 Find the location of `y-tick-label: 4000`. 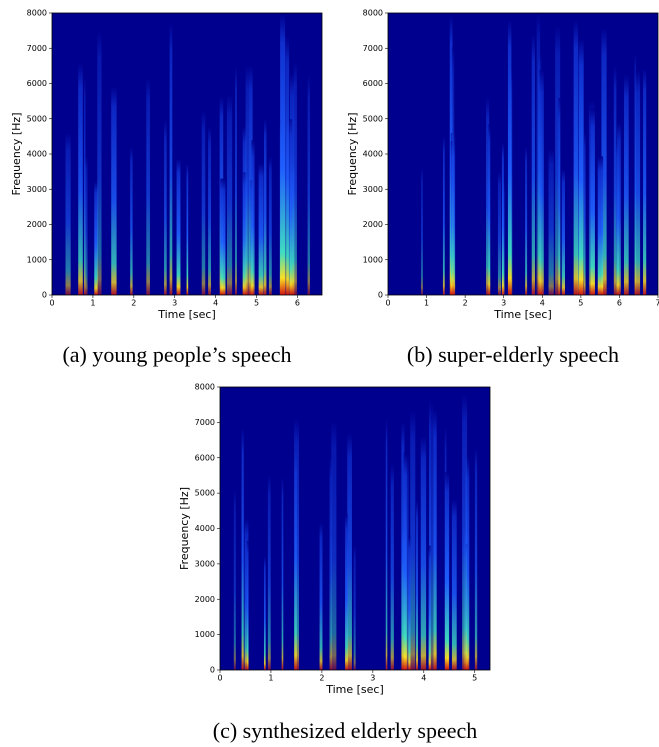

y-tick-label: 4000 is located at coordinates (37, 154).